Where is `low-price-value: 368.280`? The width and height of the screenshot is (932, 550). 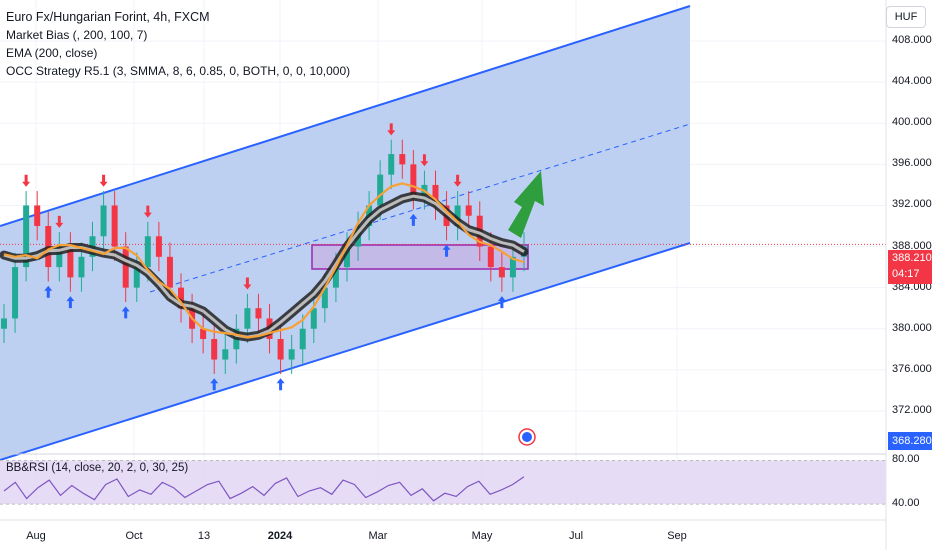 low-price-value: 368.280 is located at coordinates (912, 441).